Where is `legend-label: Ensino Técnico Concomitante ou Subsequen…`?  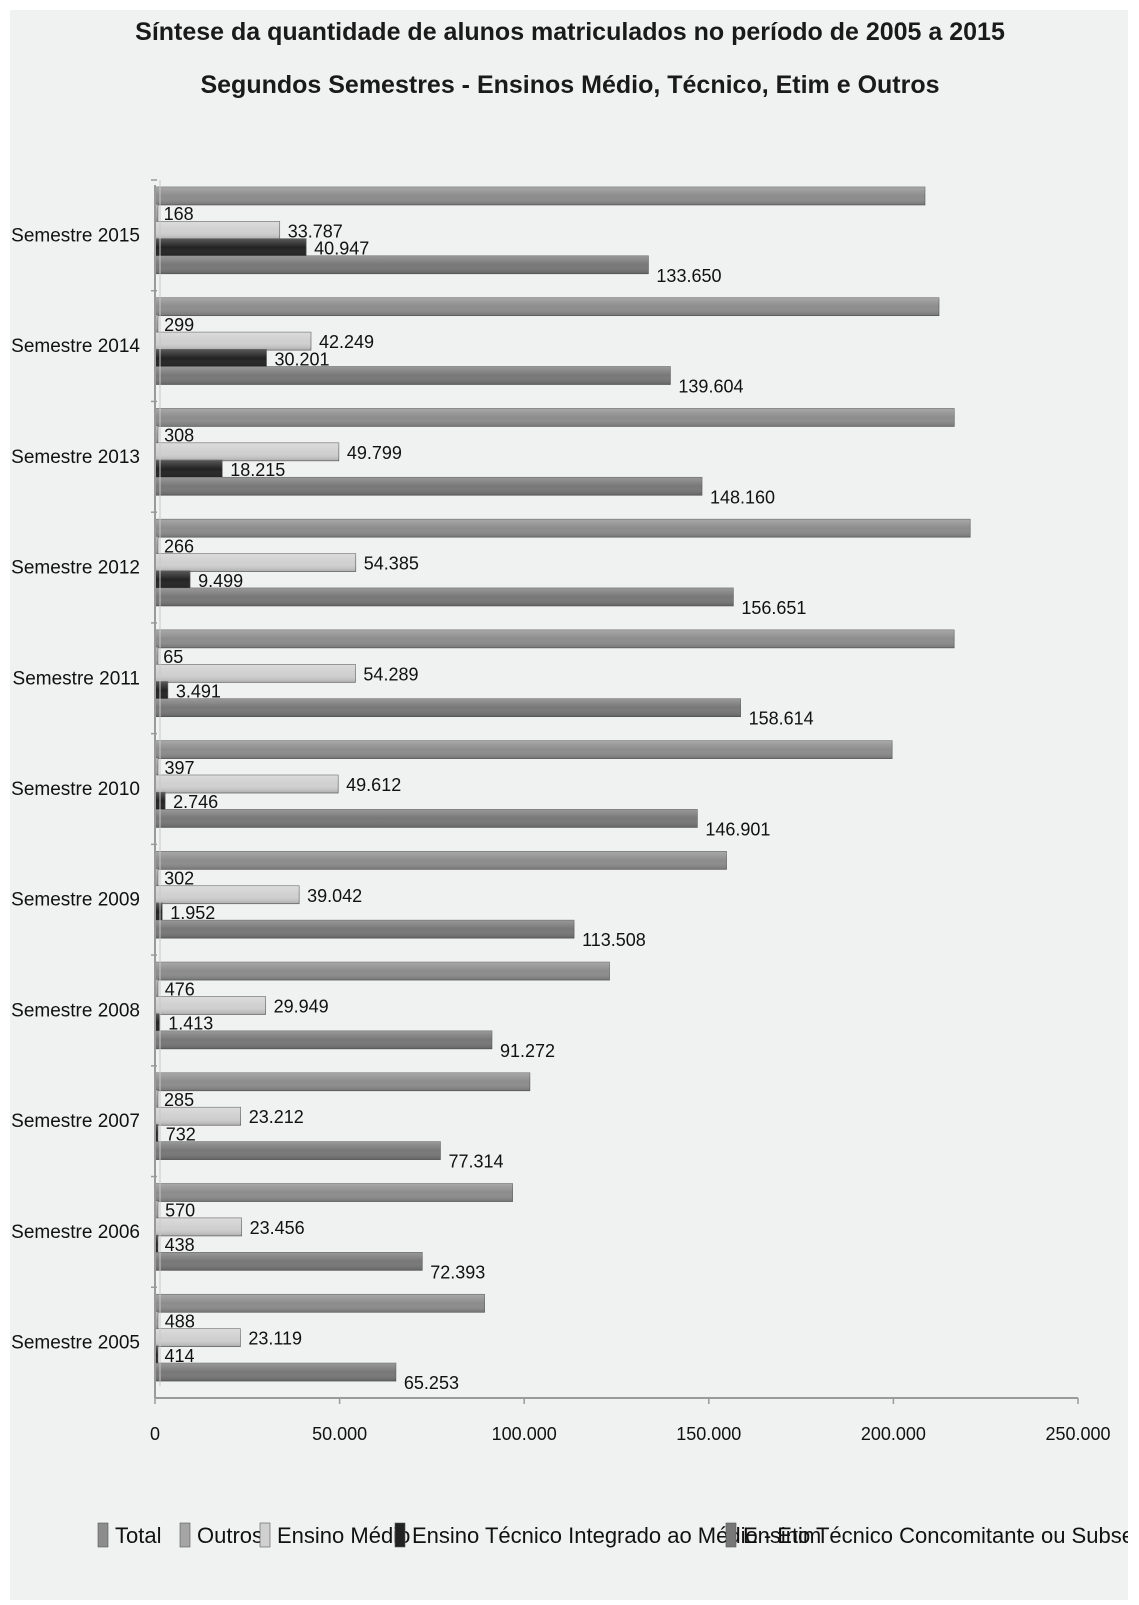 legend-label: Ensino Técnico Concomitante ou Subsequen… is located at coordinates (935, 1535).